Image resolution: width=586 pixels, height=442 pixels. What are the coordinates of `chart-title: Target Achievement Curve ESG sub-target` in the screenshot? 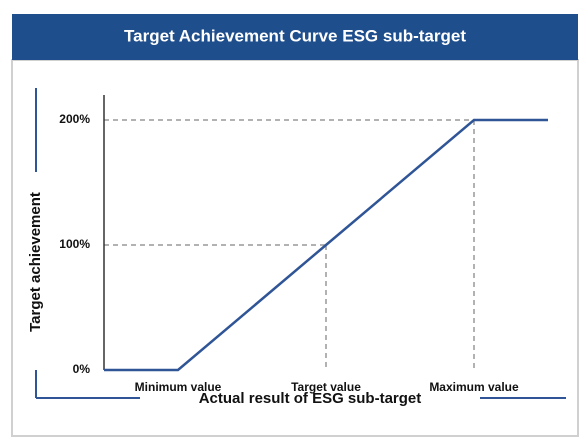 It's located at (295, 35).